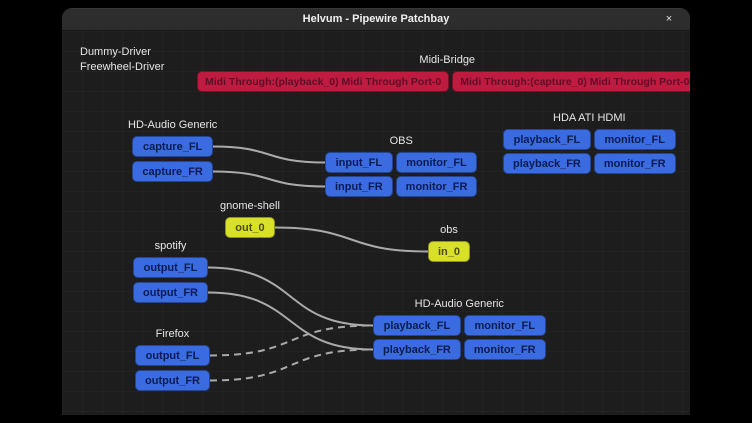  I want to click on node-title: OBS, so click(401, 141).